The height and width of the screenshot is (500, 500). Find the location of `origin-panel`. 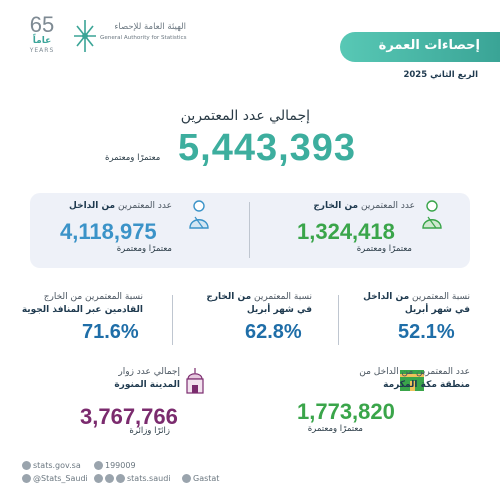

origin-panel is located at coordinates (250, 230).